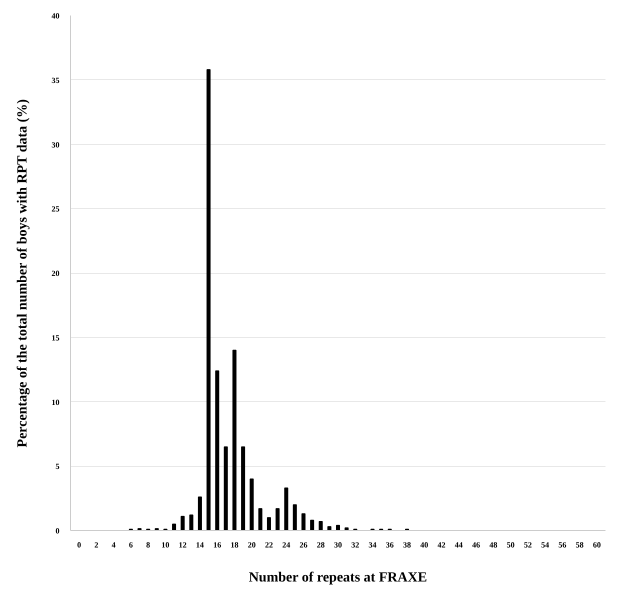 The width and height of the screenshot is (628, 595). What do you see at coordinates (200, 545) in the screenshot?
I see `x-tick-label: 14` at bounding box center [200, 545].